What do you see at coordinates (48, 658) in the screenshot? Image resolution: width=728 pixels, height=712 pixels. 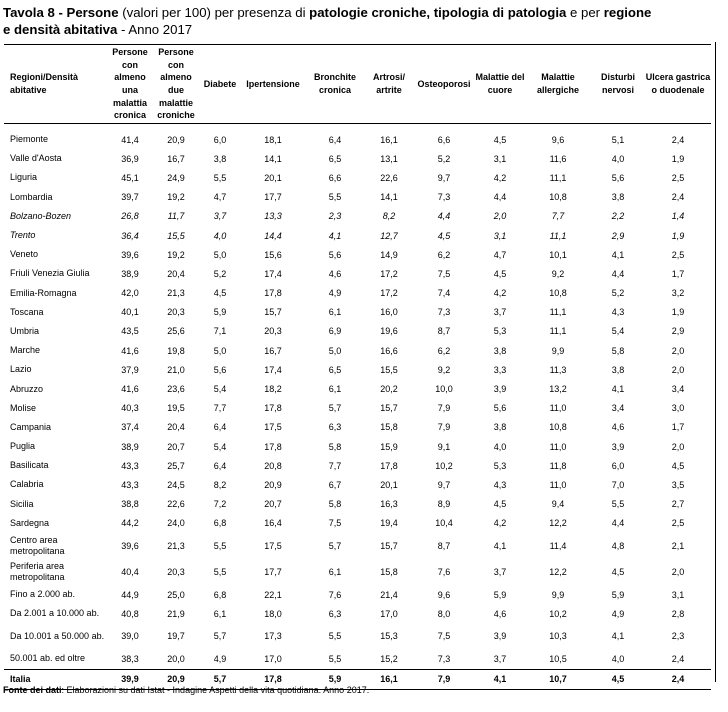 I see `region-cell: 50.001 ab. ed oltre` at bounding box center [48, 658].